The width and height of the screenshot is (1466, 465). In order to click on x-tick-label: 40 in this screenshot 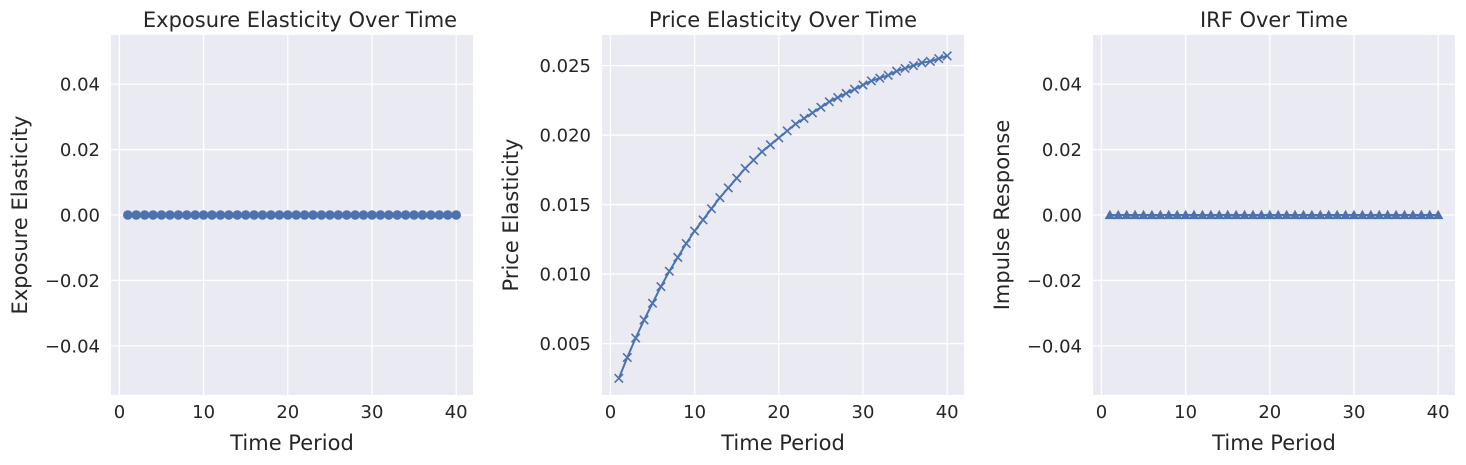, I will do `click(947, 412)`.